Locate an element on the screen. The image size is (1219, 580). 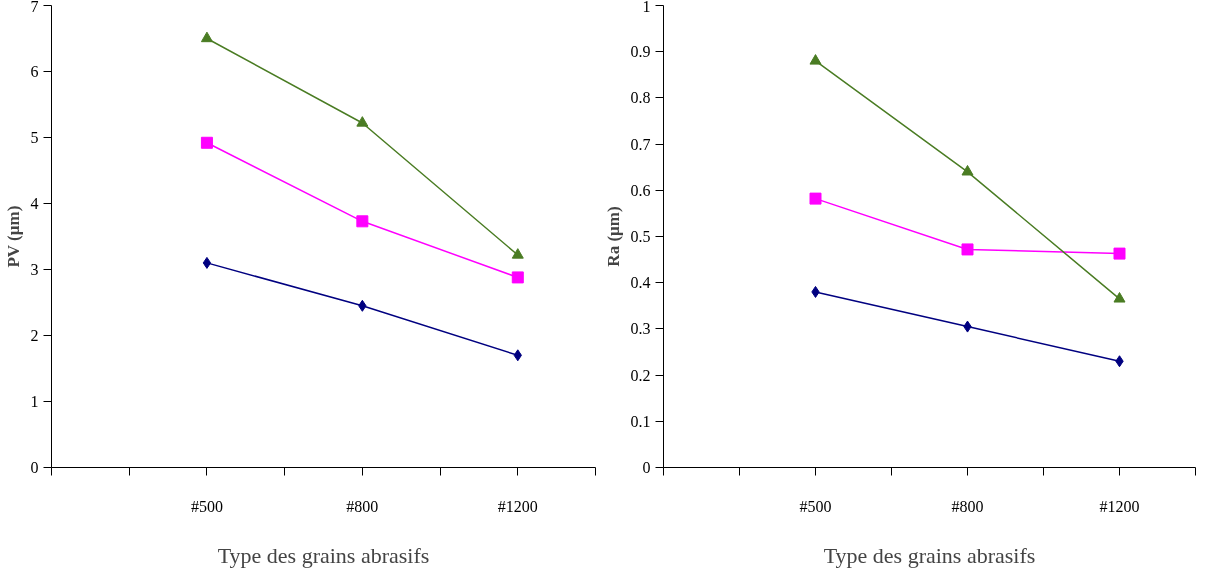
y-tick-label: 0.3 is located at coordinates (640, 329).